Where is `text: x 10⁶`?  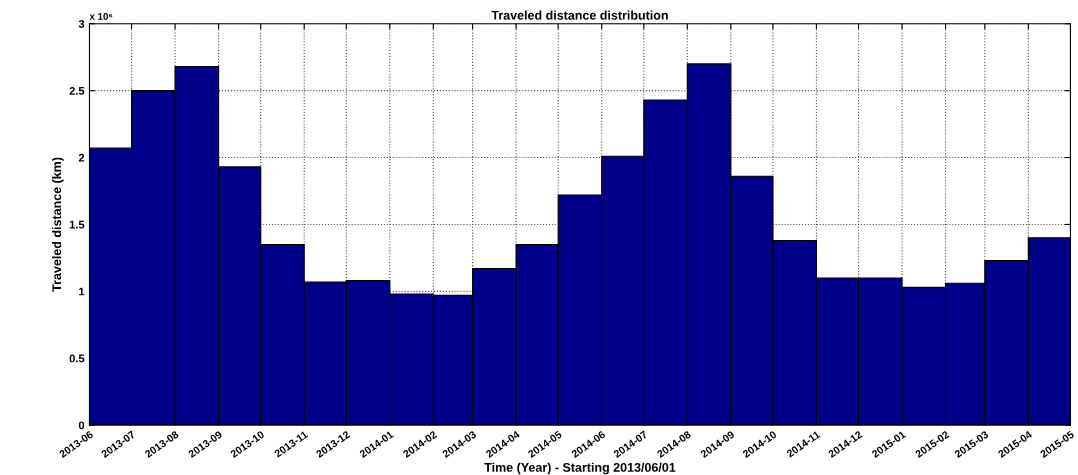 text: x 10⁶ is located at coordinates (101, 16).